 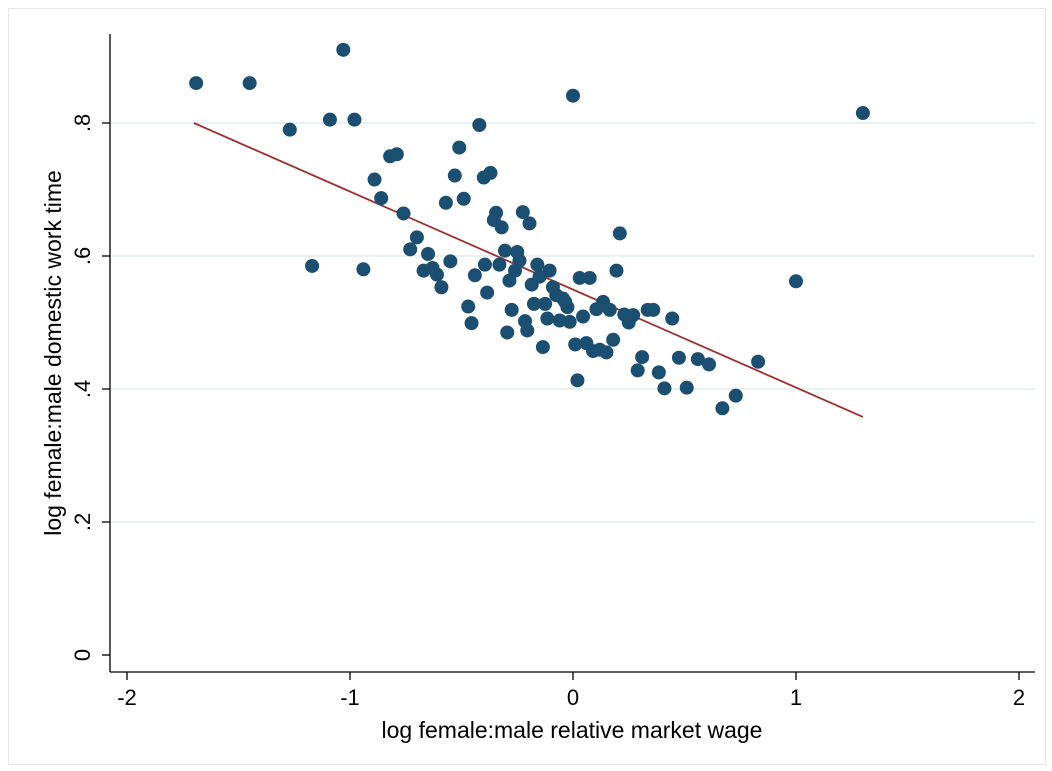 I want to click on y-tick-label-3: .6, so click(x=82, y=256).